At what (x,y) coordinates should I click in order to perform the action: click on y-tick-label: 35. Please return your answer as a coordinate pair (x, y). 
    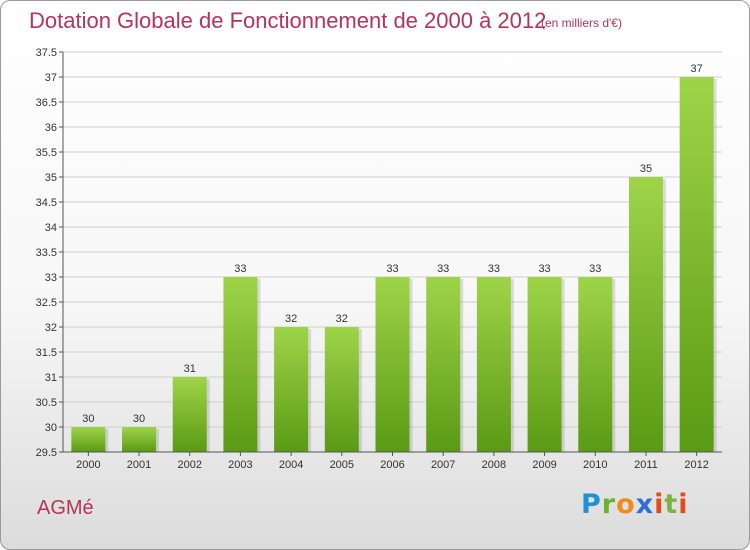
    Looking at the image, I should click on (51, 178).